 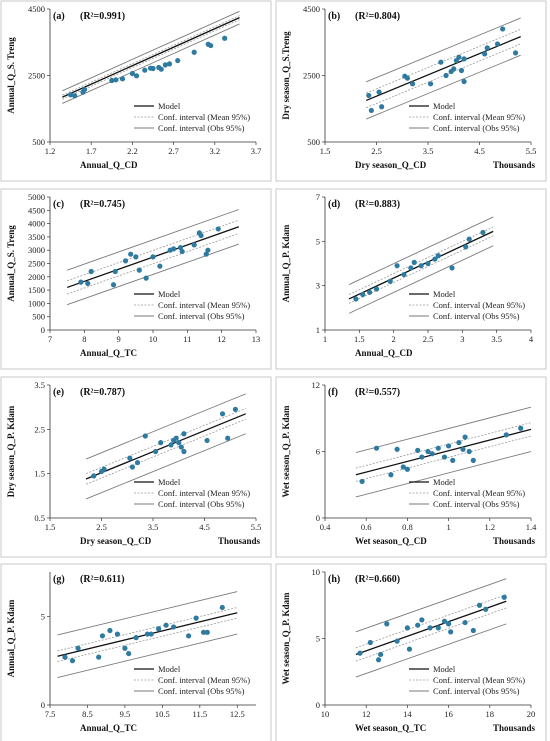 I want to click on x-tick-label: 3.5, so click(x=496, y=339).